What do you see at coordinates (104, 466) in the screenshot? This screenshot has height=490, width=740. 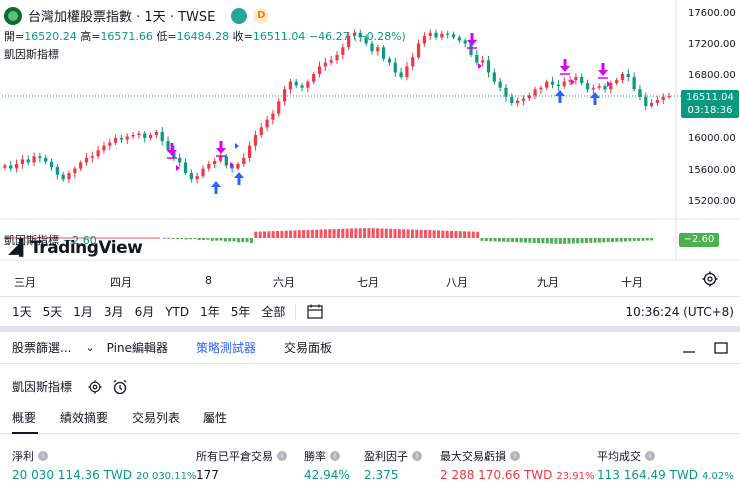 I see `metric-net-profit: 淨利 i 20 030 114.36 TWD 20 030.11%` at bounding box center [104, 466].